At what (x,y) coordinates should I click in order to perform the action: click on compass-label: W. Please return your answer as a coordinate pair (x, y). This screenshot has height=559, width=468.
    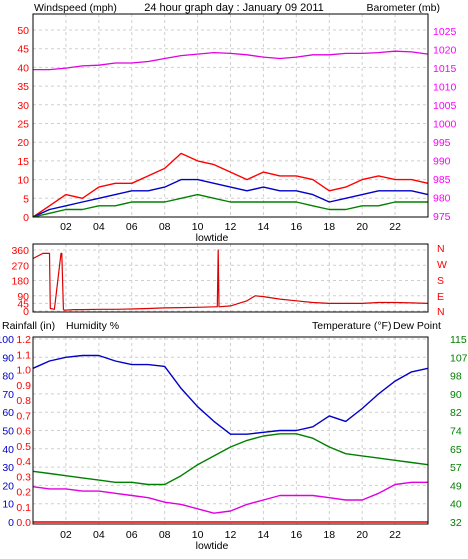
    Looking at the image, I should click on (442, 265).